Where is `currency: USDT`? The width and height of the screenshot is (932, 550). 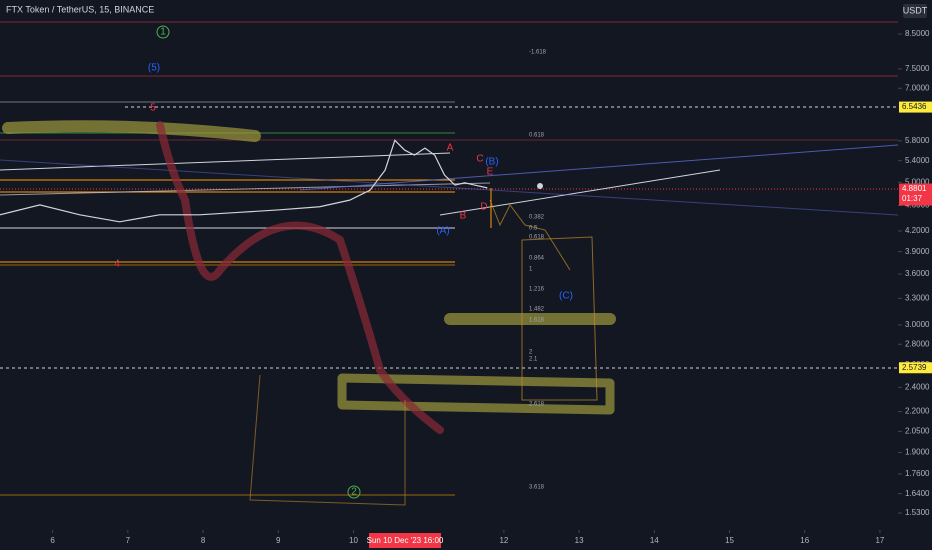 currency: USDT is located at coordinates (915, 10).